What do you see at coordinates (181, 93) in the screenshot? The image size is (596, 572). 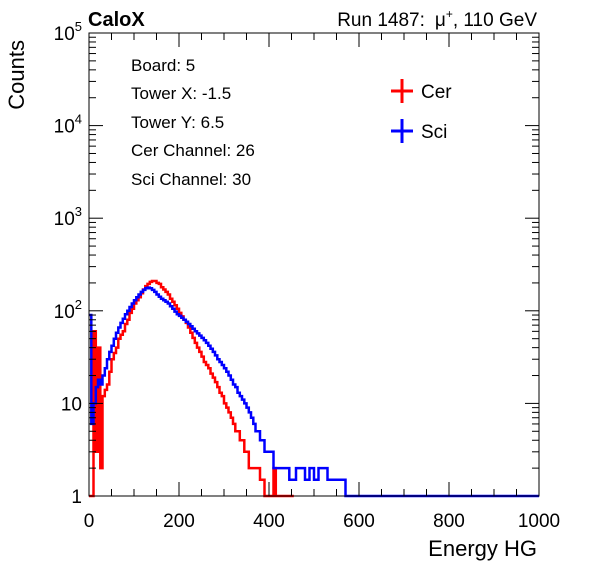 I see `info-tower-x: Tower X: -1.5` at bounding box center [181, 93].